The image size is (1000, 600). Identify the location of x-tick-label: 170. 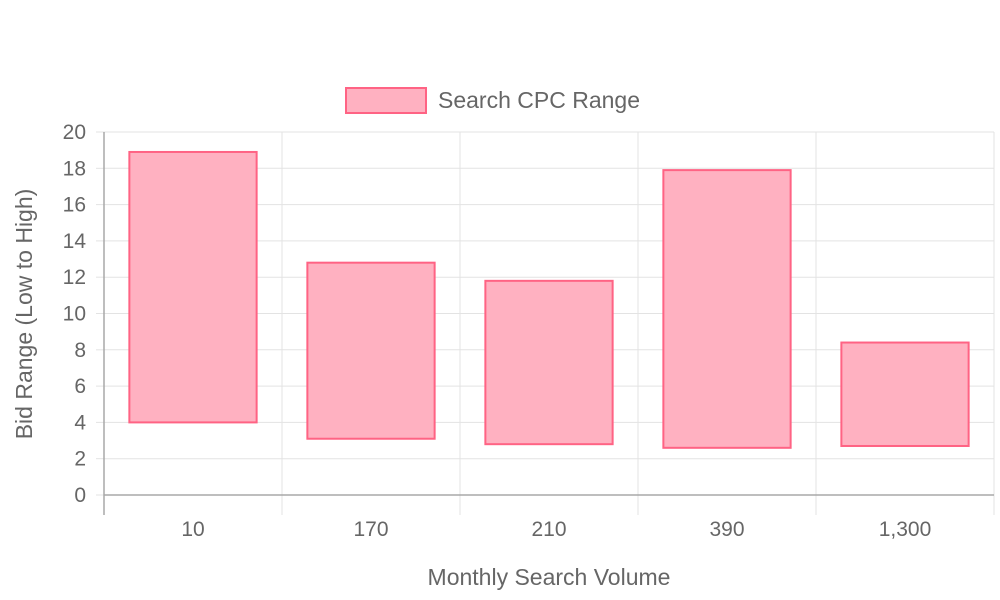
(370, 529).